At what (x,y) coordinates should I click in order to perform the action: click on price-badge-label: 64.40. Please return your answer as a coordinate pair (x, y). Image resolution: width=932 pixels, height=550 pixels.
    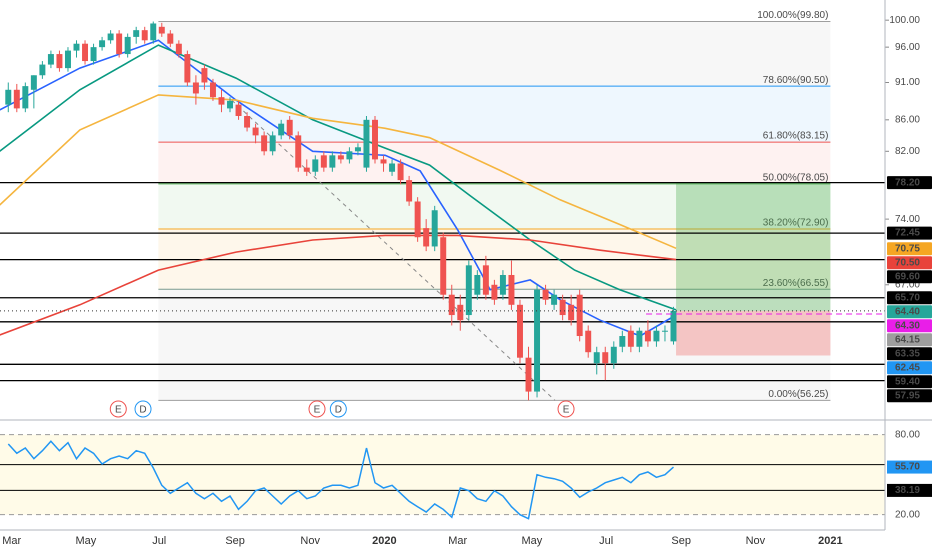
    Looking at the image, I should click on (907, 311).